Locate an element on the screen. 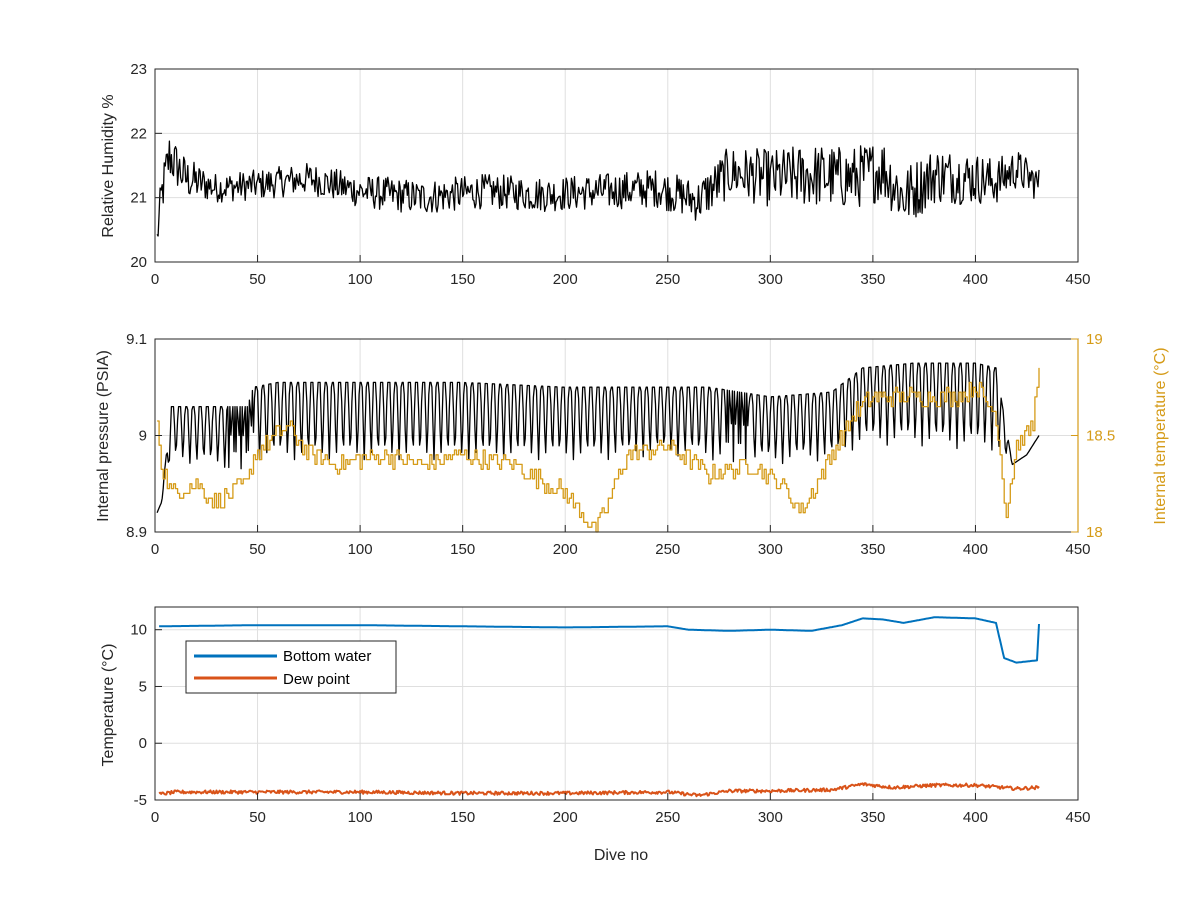  y-tick-label: -5 is located at coordinates (140, 800).